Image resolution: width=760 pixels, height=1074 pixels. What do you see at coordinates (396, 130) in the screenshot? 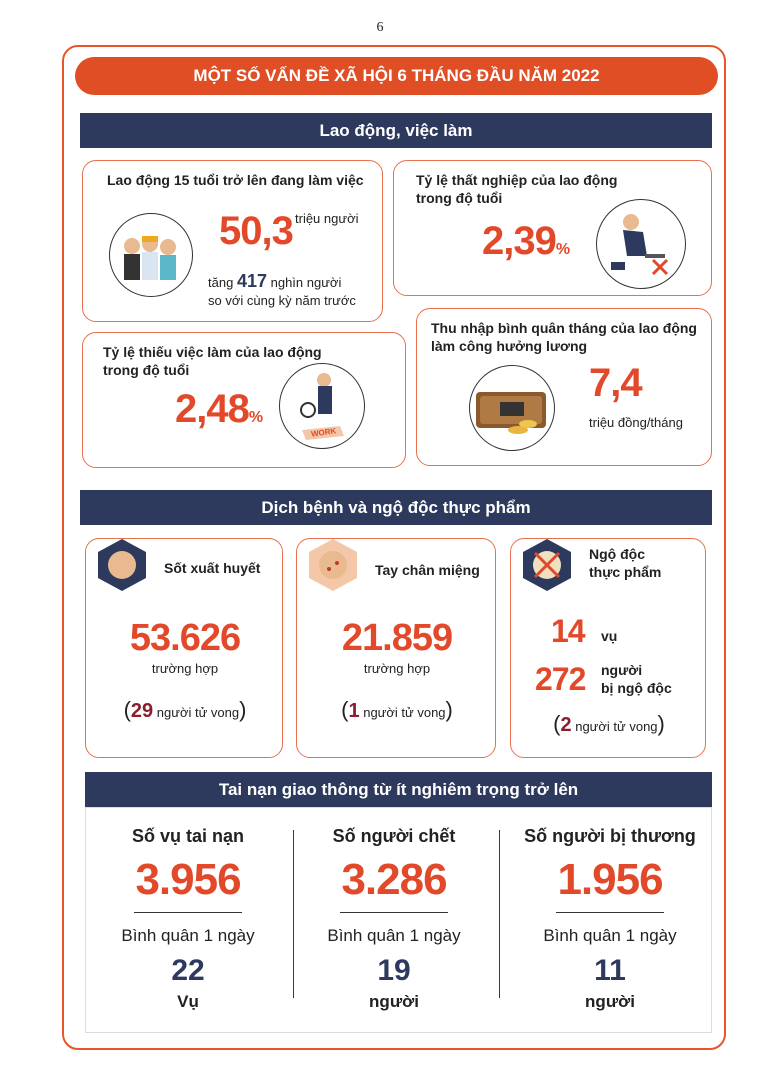
I see `section-heading: Lao động, việc làm` at bounding box center [396, 130].